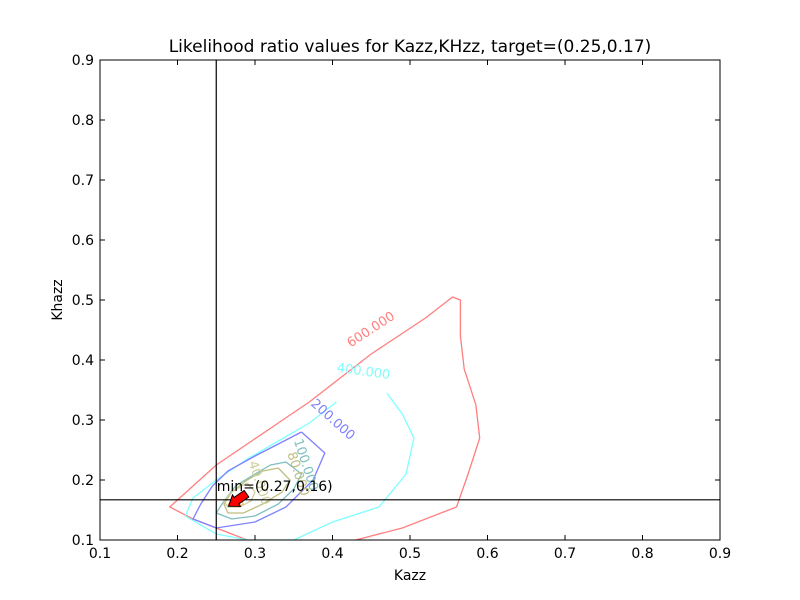  What do you see at coordinates (333, 419) in the screenshot?
I see `contour-label-200: 200.000` at bounding box center [333, 419].